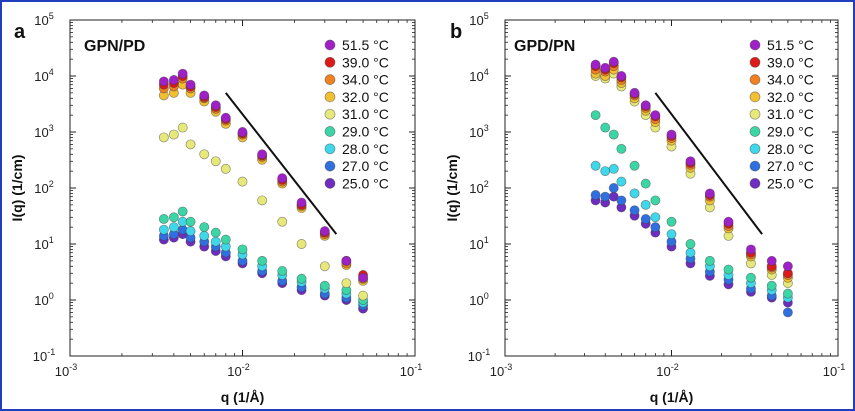 The height and width of the screenshot is (411, 855). I want to click on x-tick-label: 10⁻³, so click(66, 370).